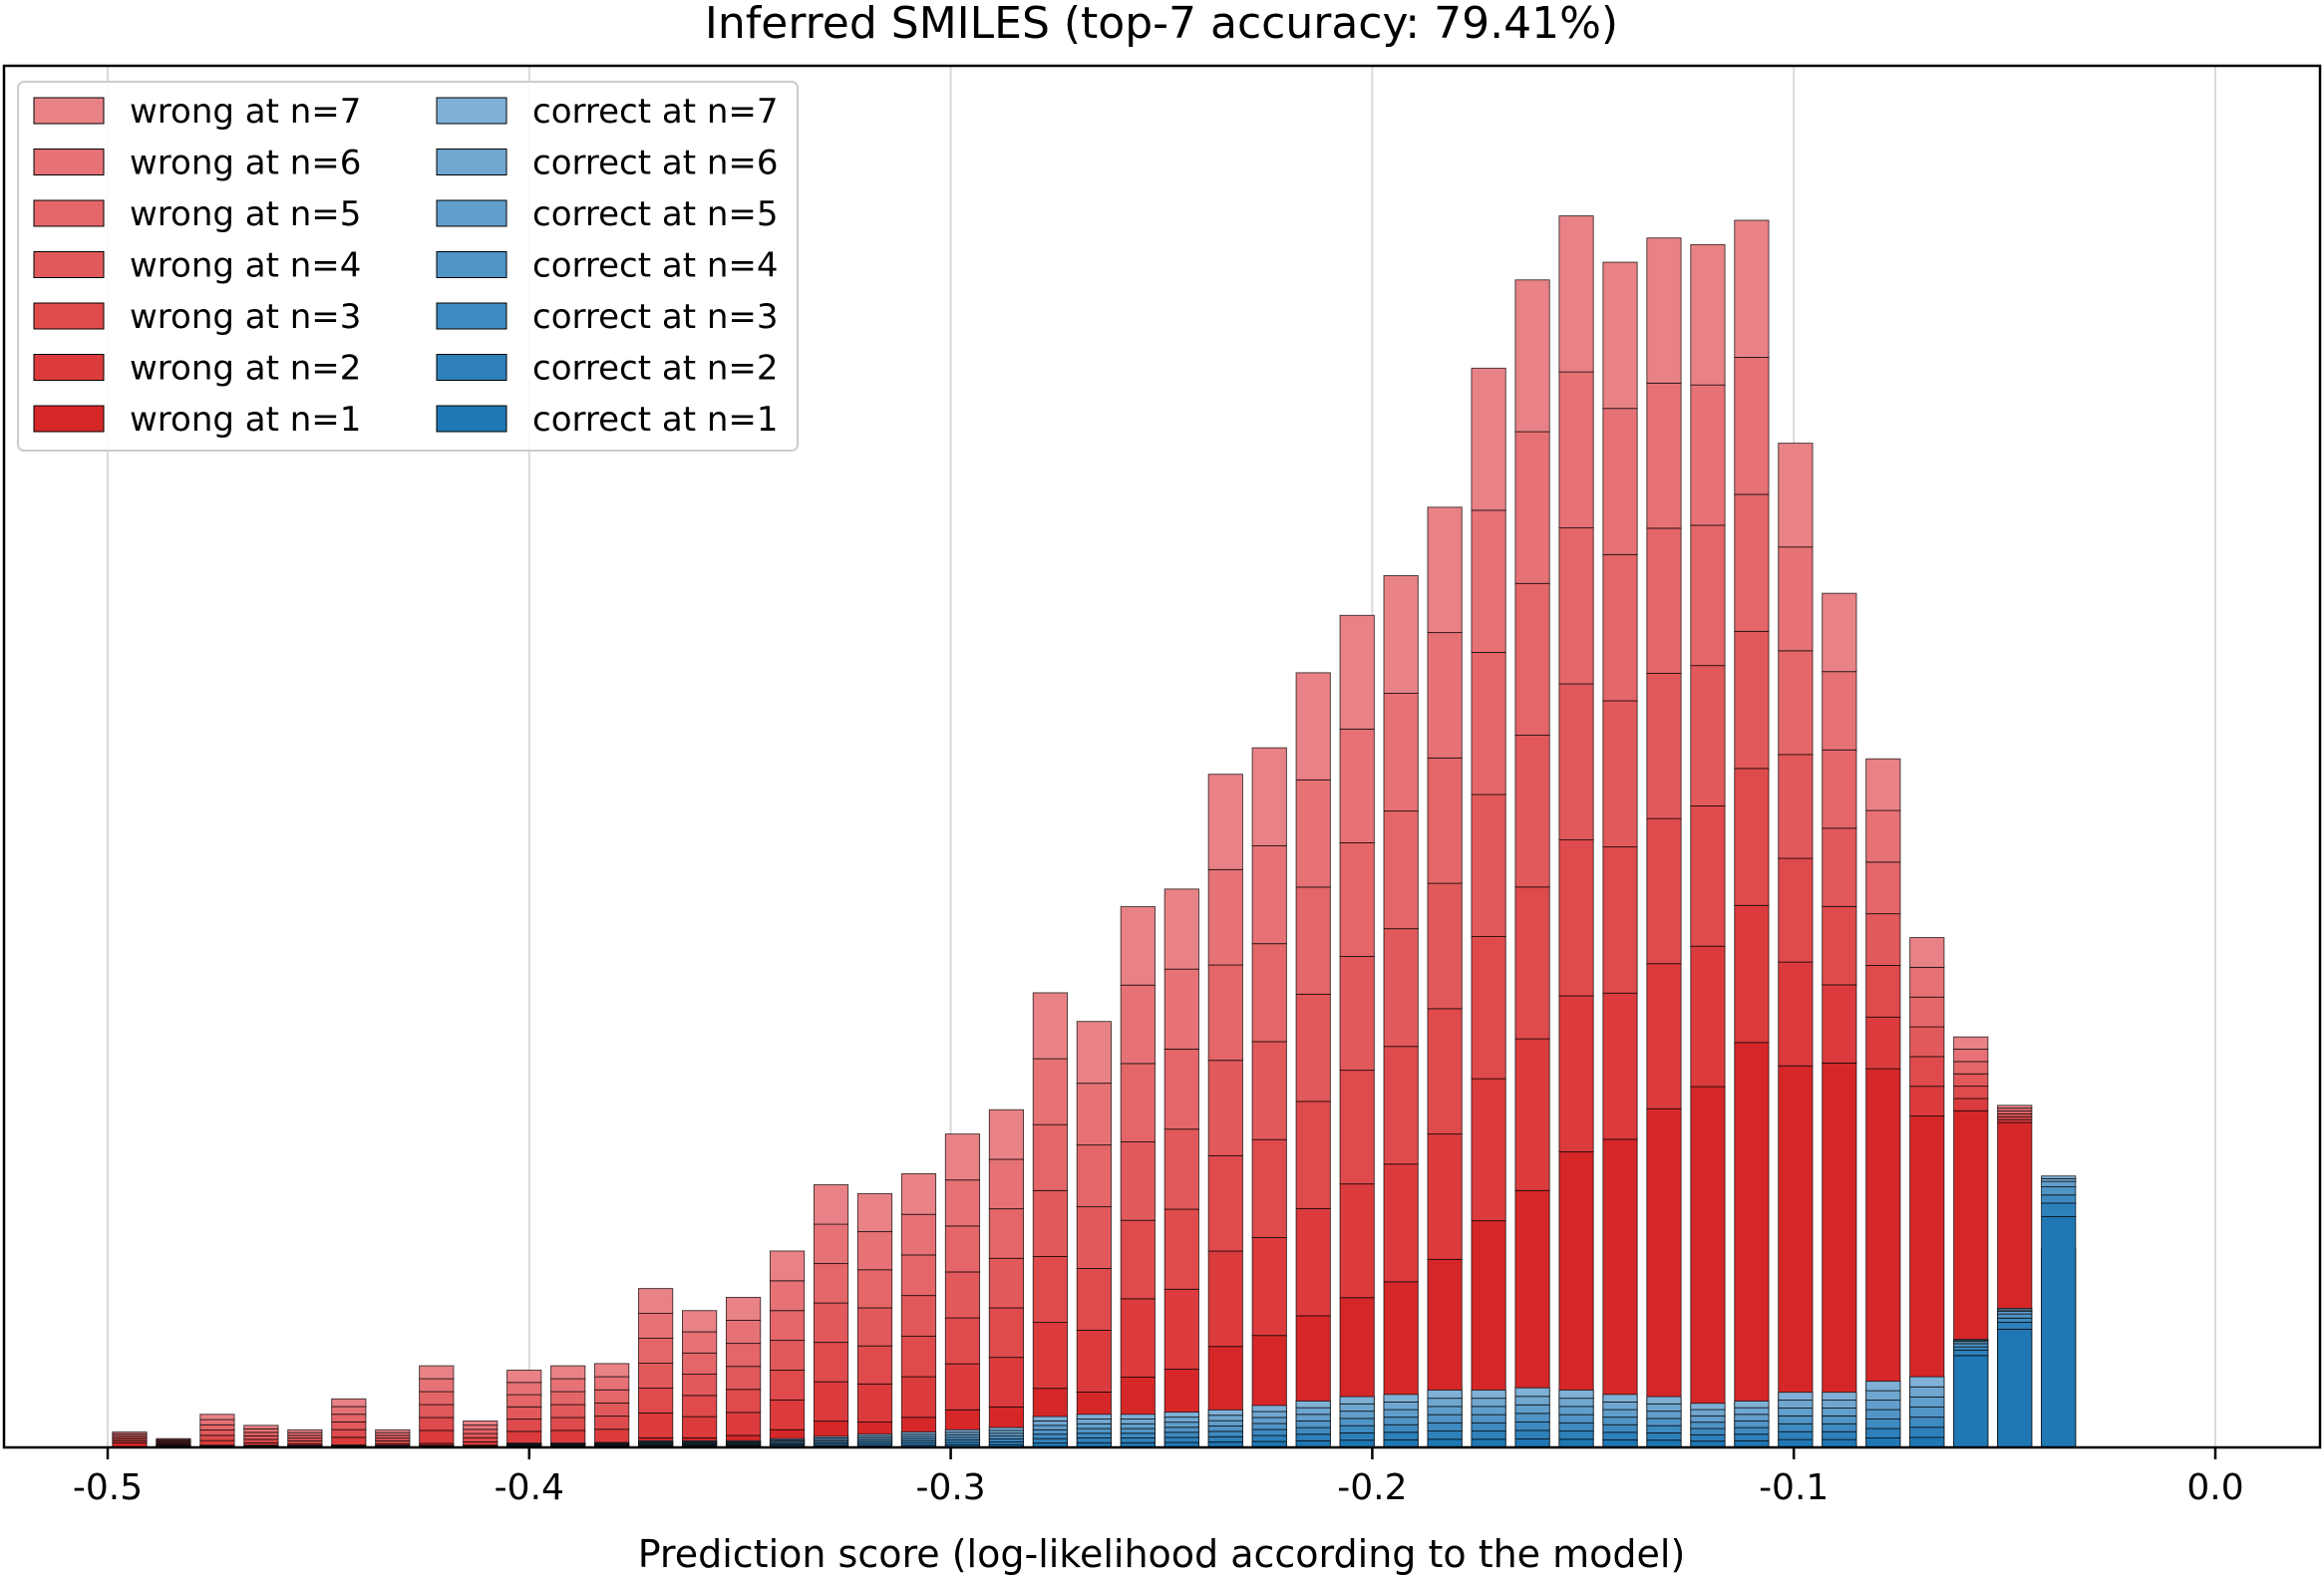 The image size is (2324, 1579). I want to click on chart-title: Inferred SMILES (top-7 accuracy: 79.41%), so click(1161, 24).